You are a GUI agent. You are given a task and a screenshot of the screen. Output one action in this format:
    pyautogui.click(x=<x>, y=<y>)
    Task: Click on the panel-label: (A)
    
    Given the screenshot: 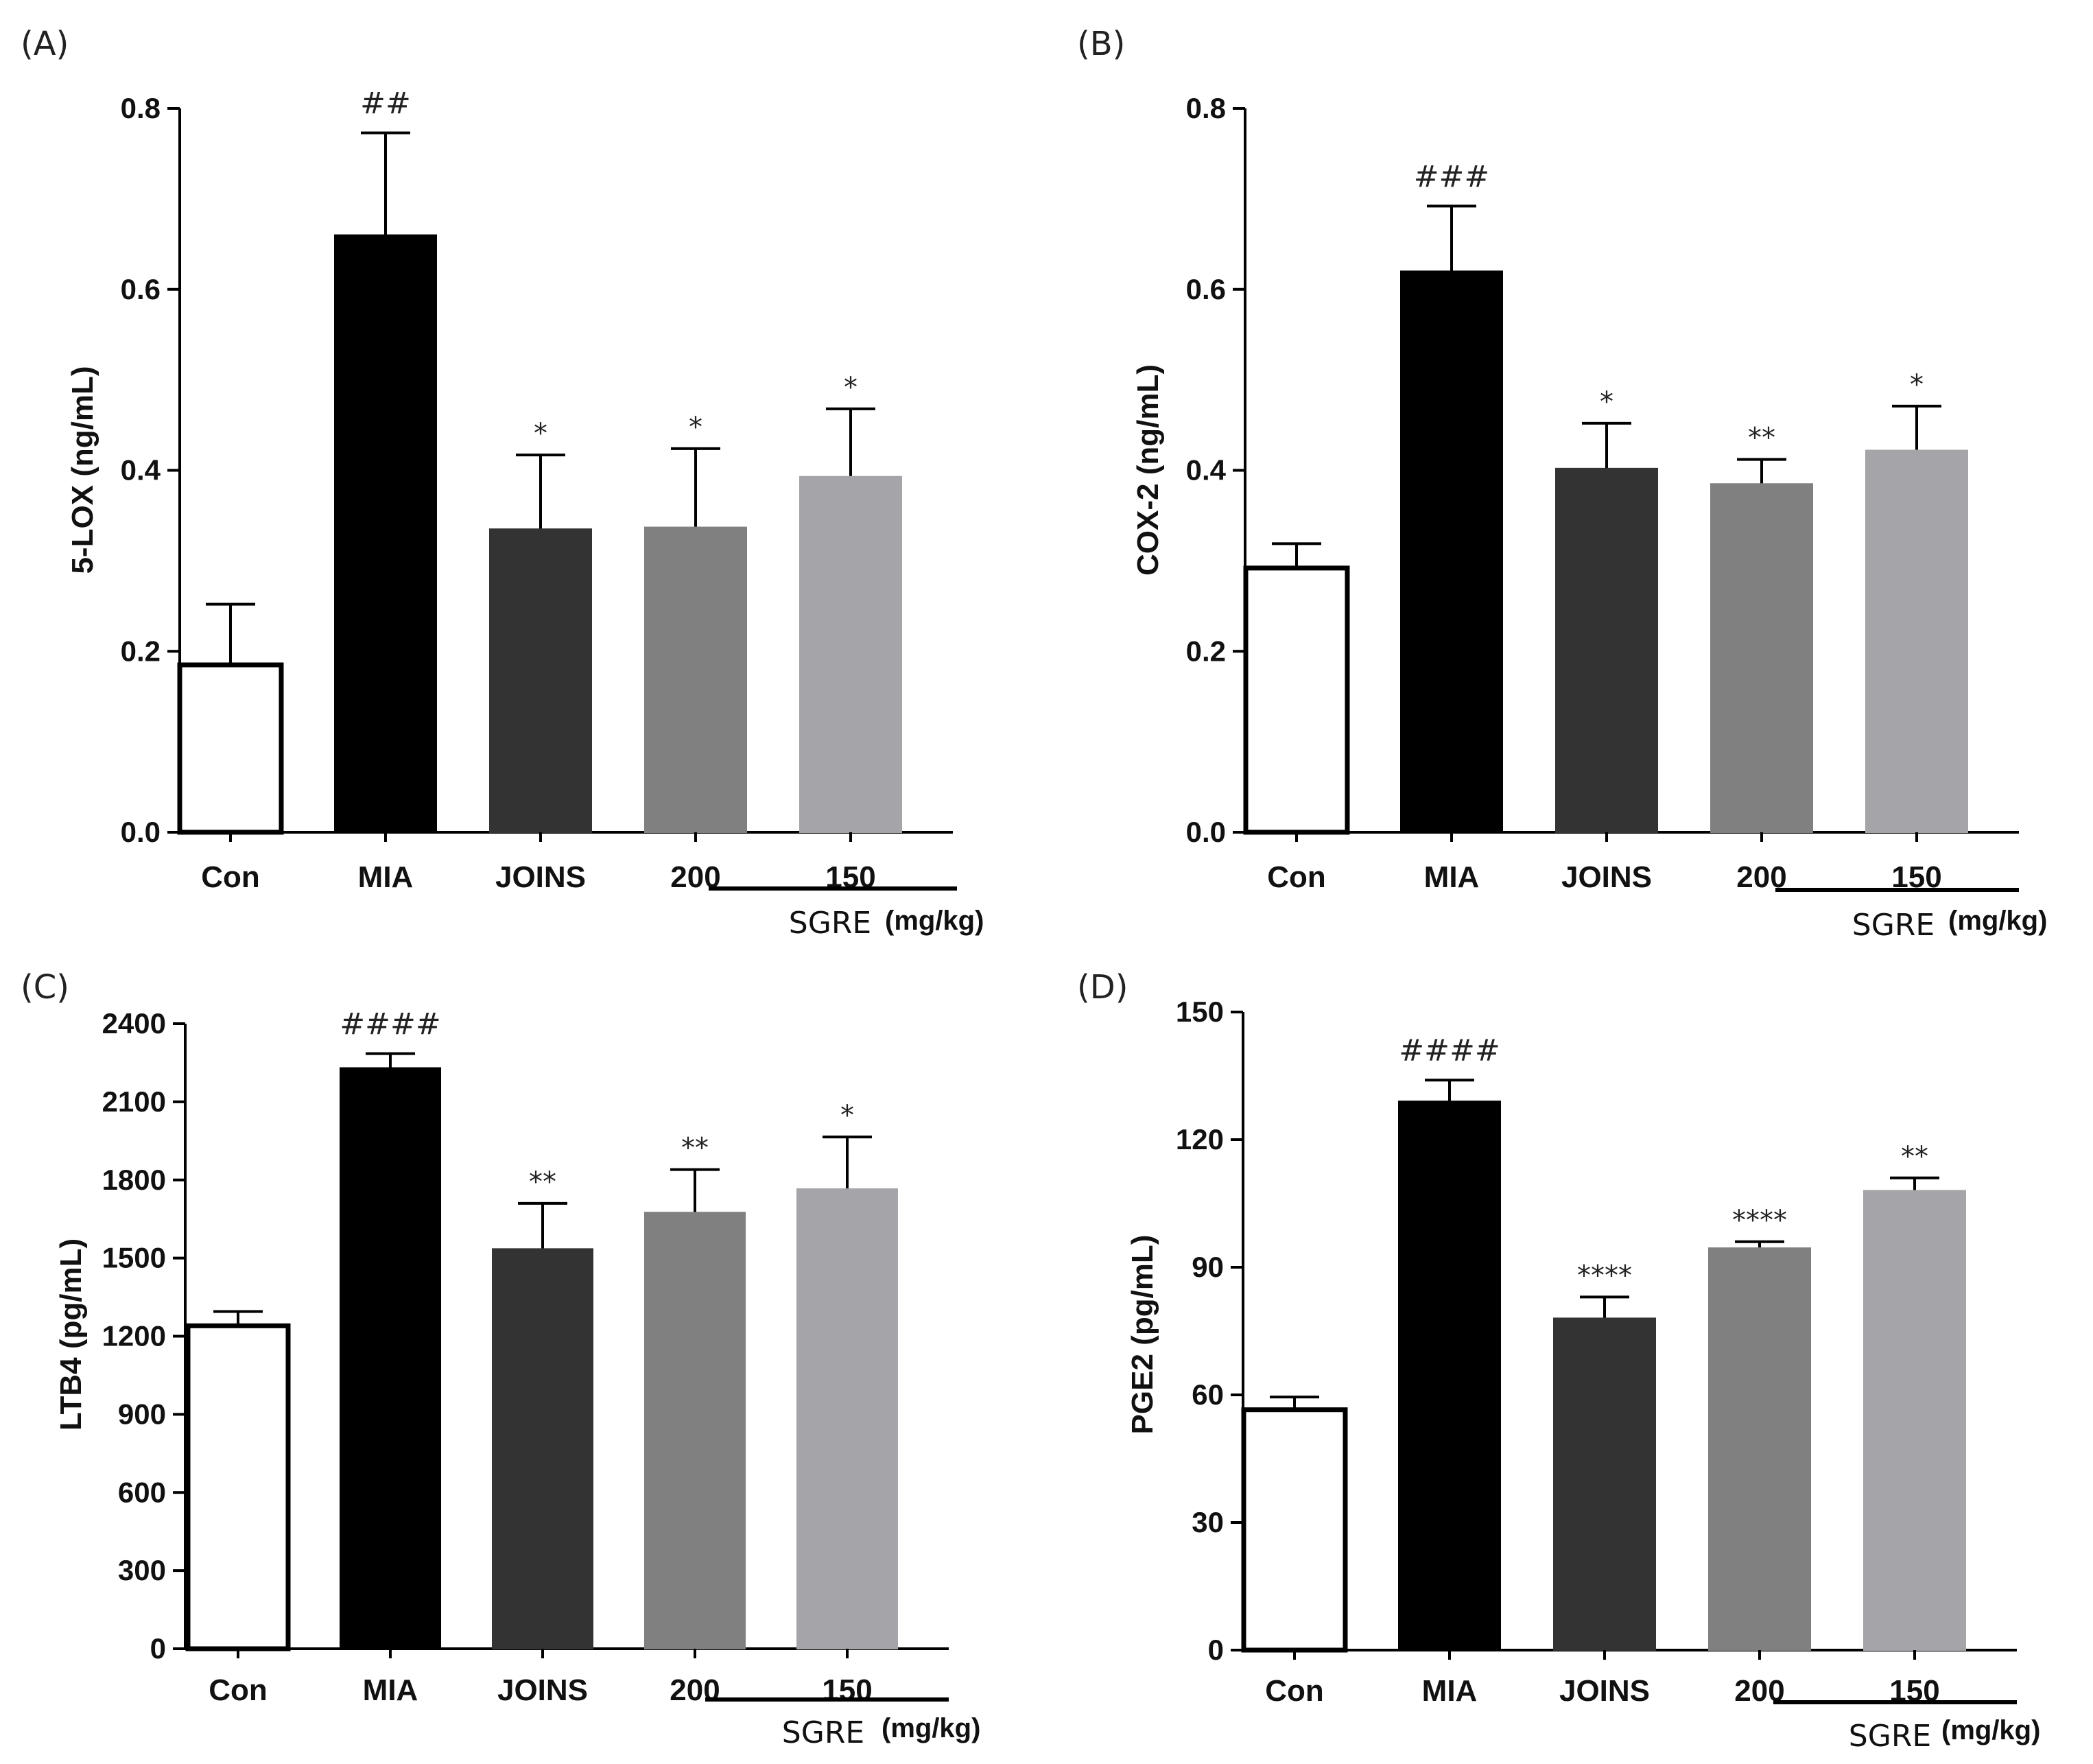 What is the action you would take?
    pyautogui.click(x=45, y=44)
    